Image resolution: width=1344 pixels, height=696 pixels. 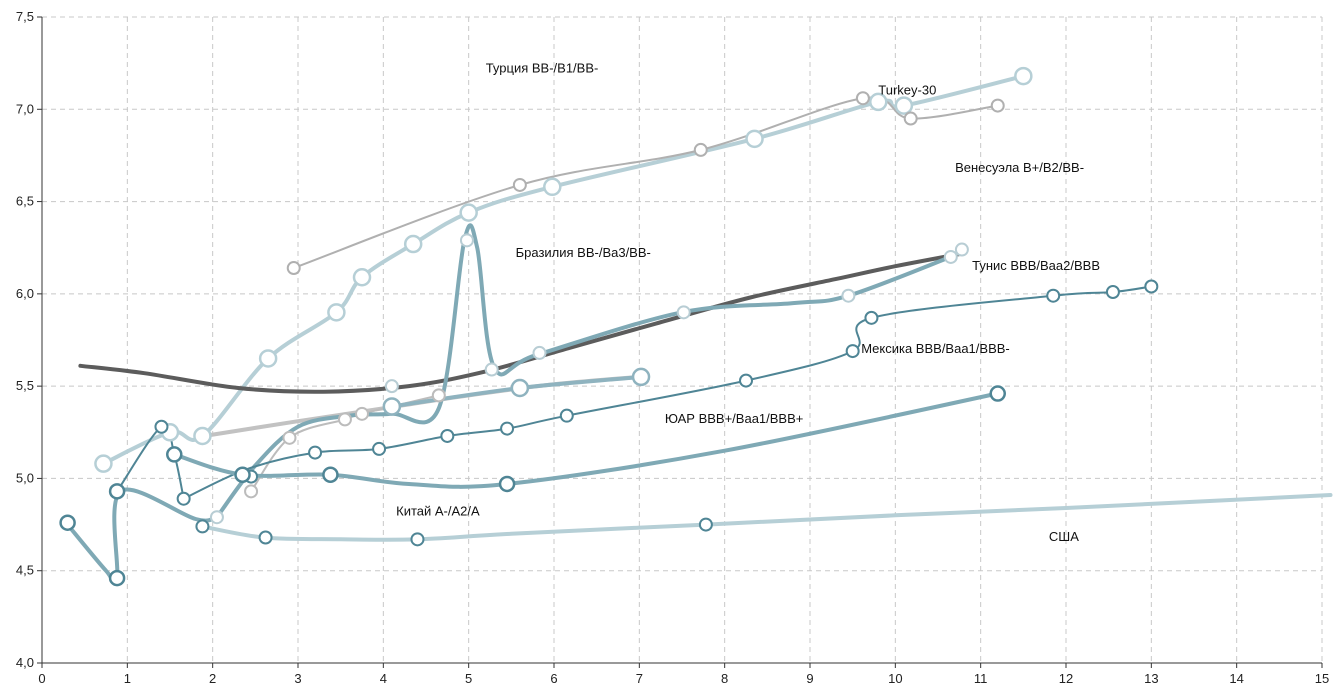 What do you see at coordinates (1036, 265) in the screenshot?
I see `series-annotation: Тунис BBB/Baa2/BBB` at bounding box center [1036, 265].